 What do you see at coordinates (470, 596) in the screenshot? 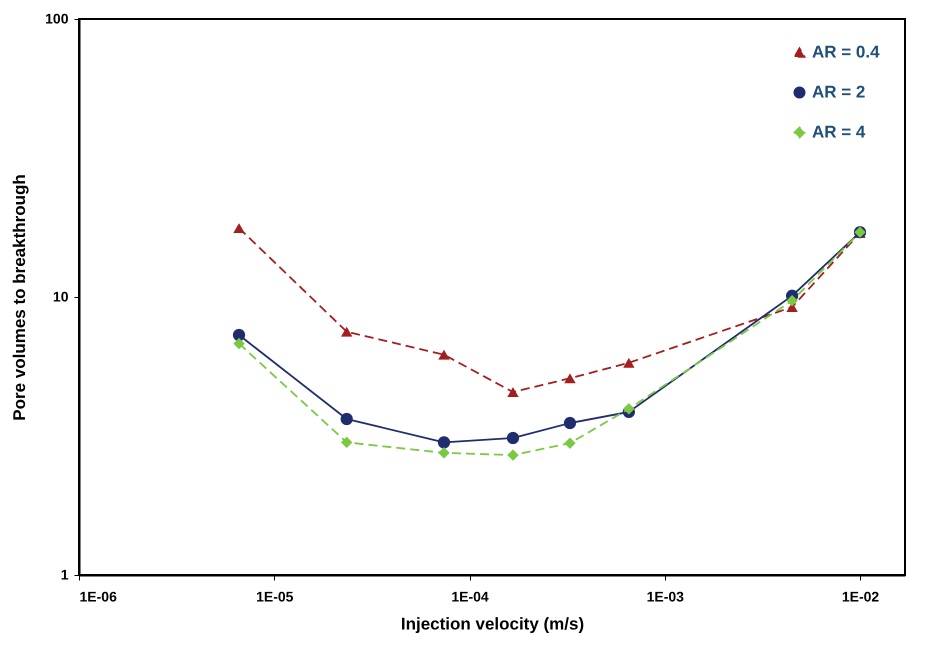
I see `x-tick-label: 1E-04` at bounding box center [470, 596].